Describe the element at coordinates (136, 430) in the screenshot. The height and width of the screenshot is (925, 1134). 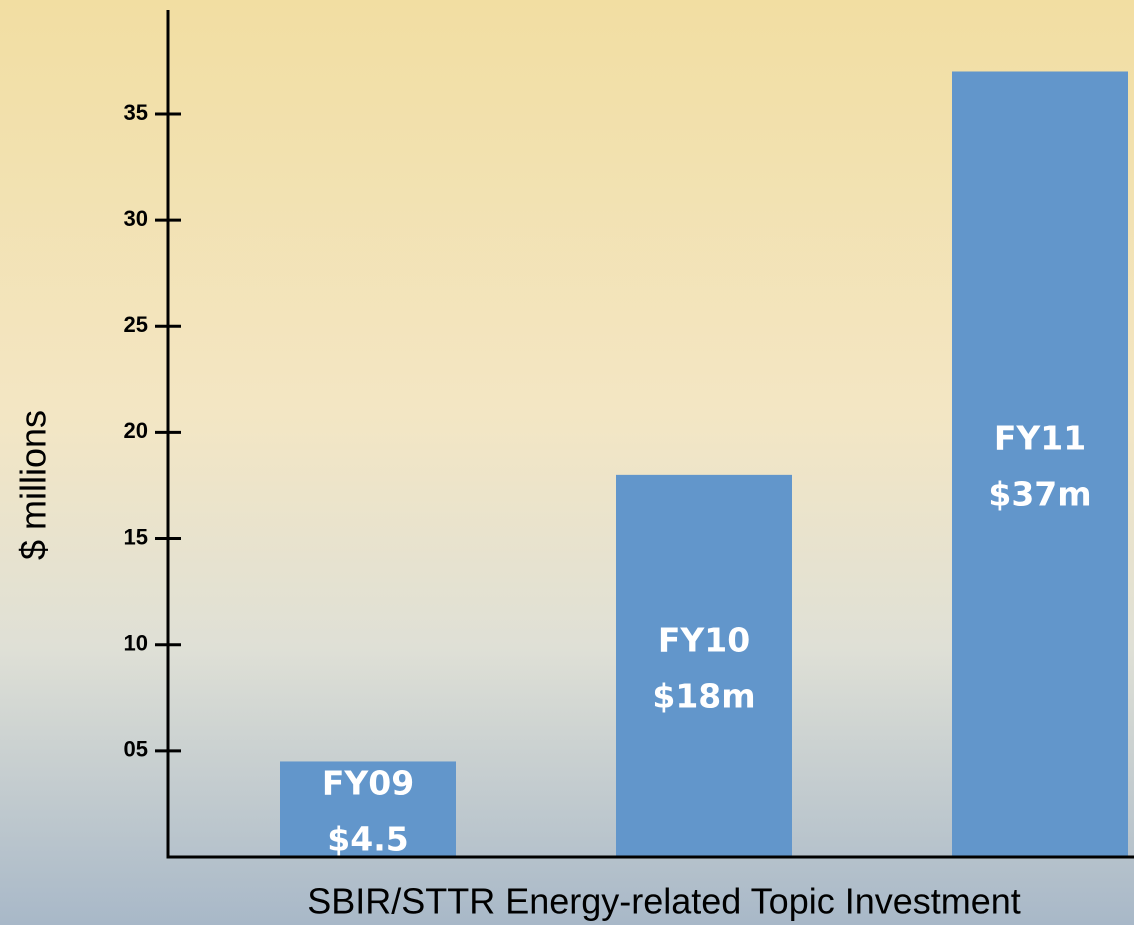
I see `y-tick-label: 20` at that location.